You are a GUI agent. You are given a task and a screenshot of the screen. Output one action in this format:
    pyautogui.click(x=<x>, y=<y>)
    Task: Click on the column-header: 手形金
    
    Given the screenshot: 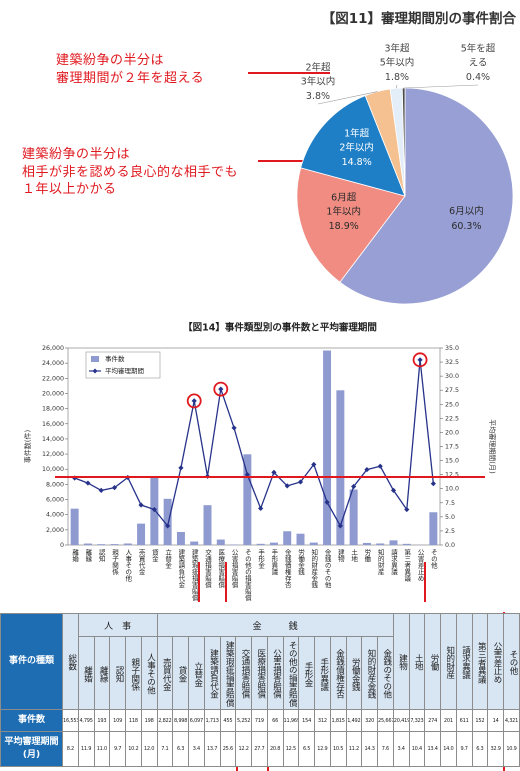 What is the action you would take?
    pyautogui.click(x=306, y=673)
    